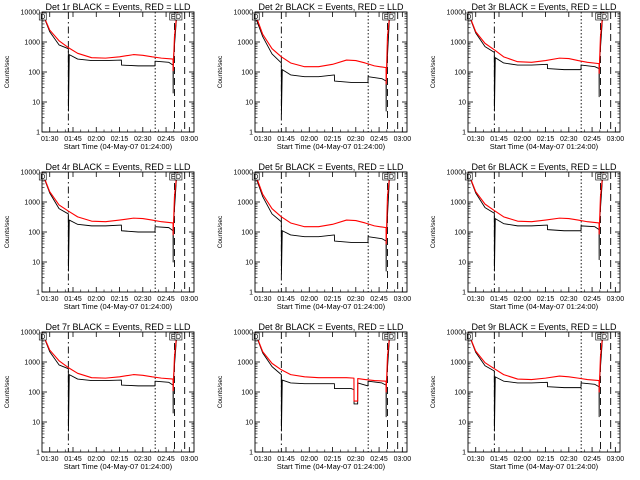 This screenshot has width=640, height=480. Describe the element at coordinates (331, 327) in the screenshot. I see `panel-title: Det 8r BLACK = Events, RED = LLD` at that location.